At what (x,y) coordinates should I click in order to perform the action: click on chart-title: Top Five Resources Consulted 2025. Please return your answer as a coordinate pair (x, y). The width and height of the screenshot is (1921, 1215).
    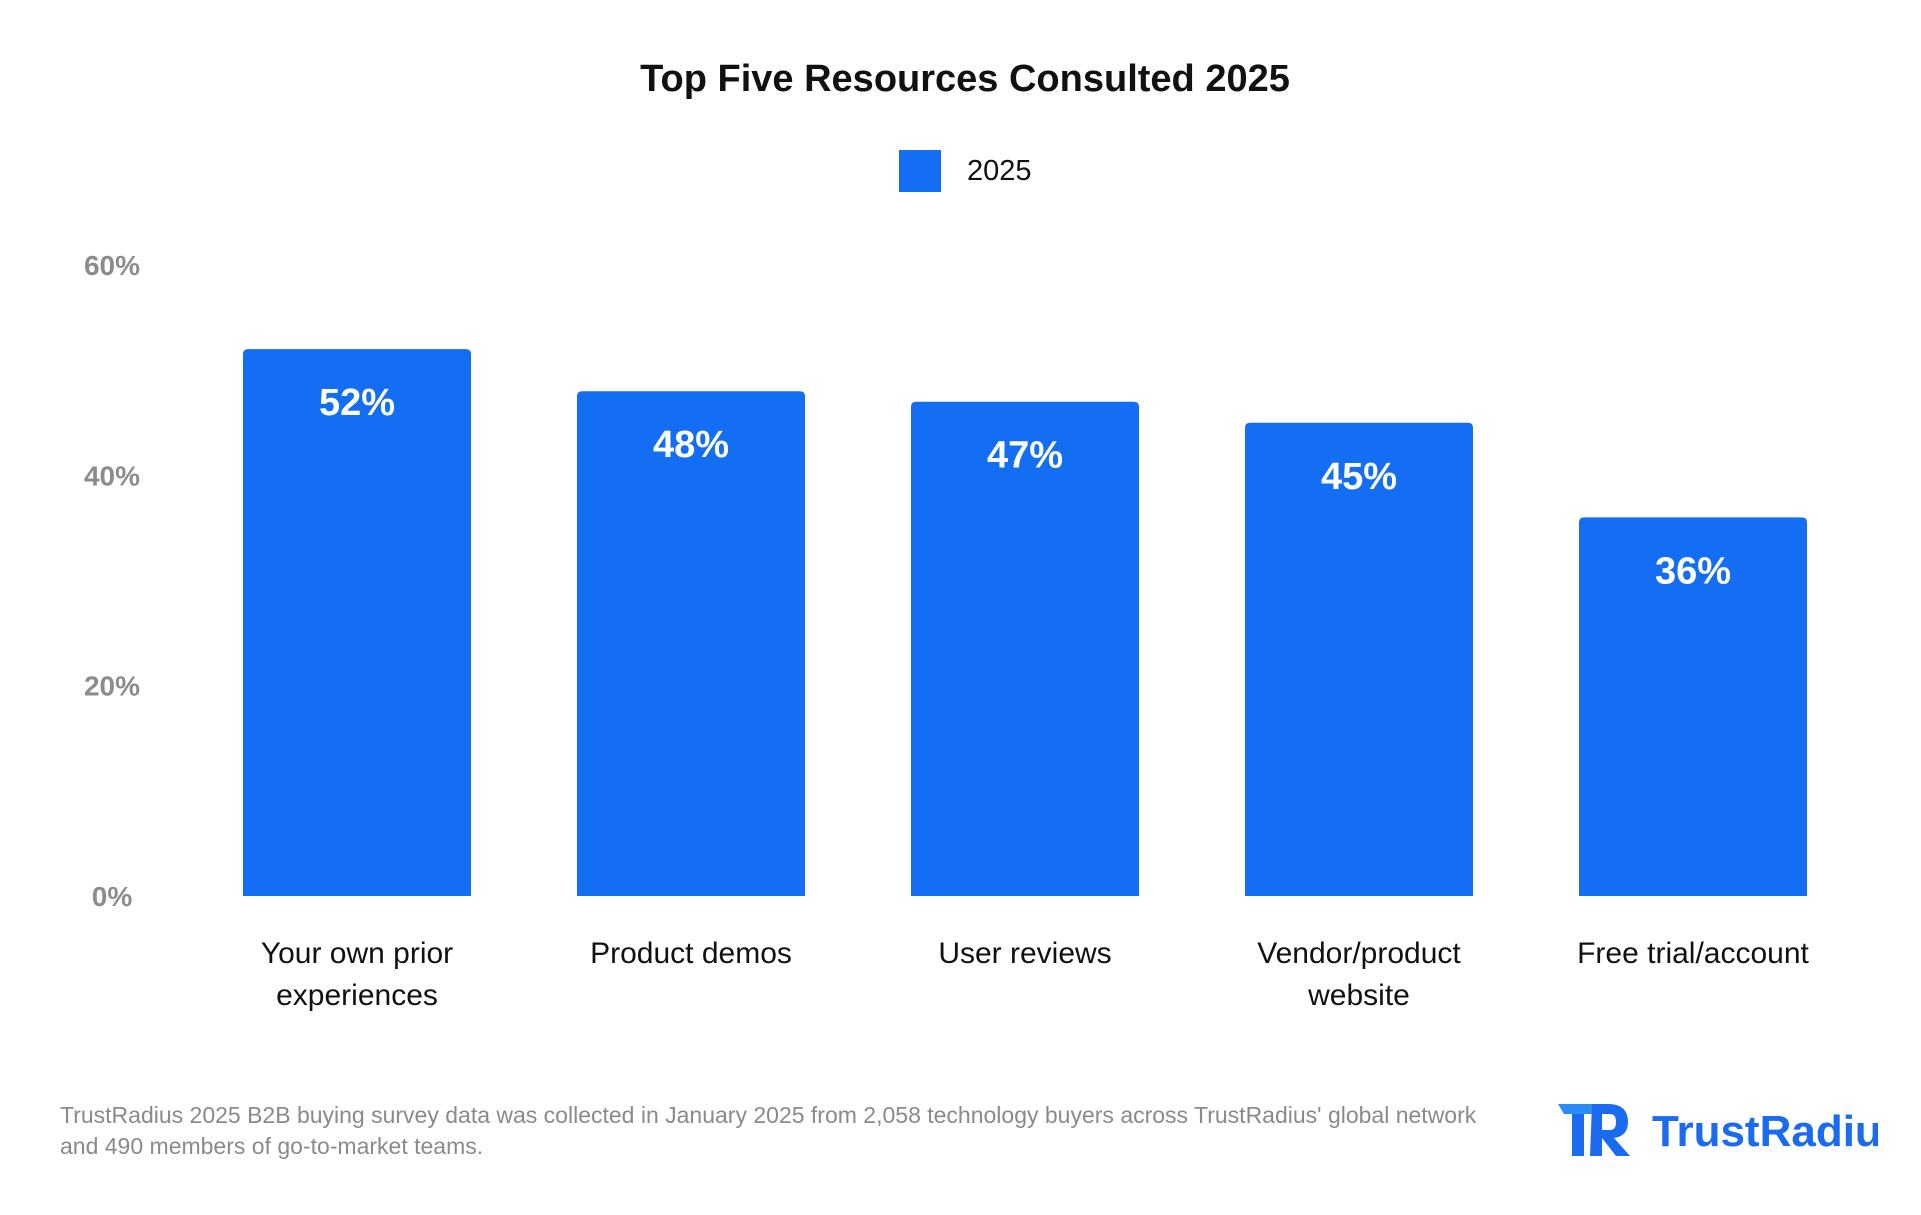
    Looking at the image, I should click on (965, 79).